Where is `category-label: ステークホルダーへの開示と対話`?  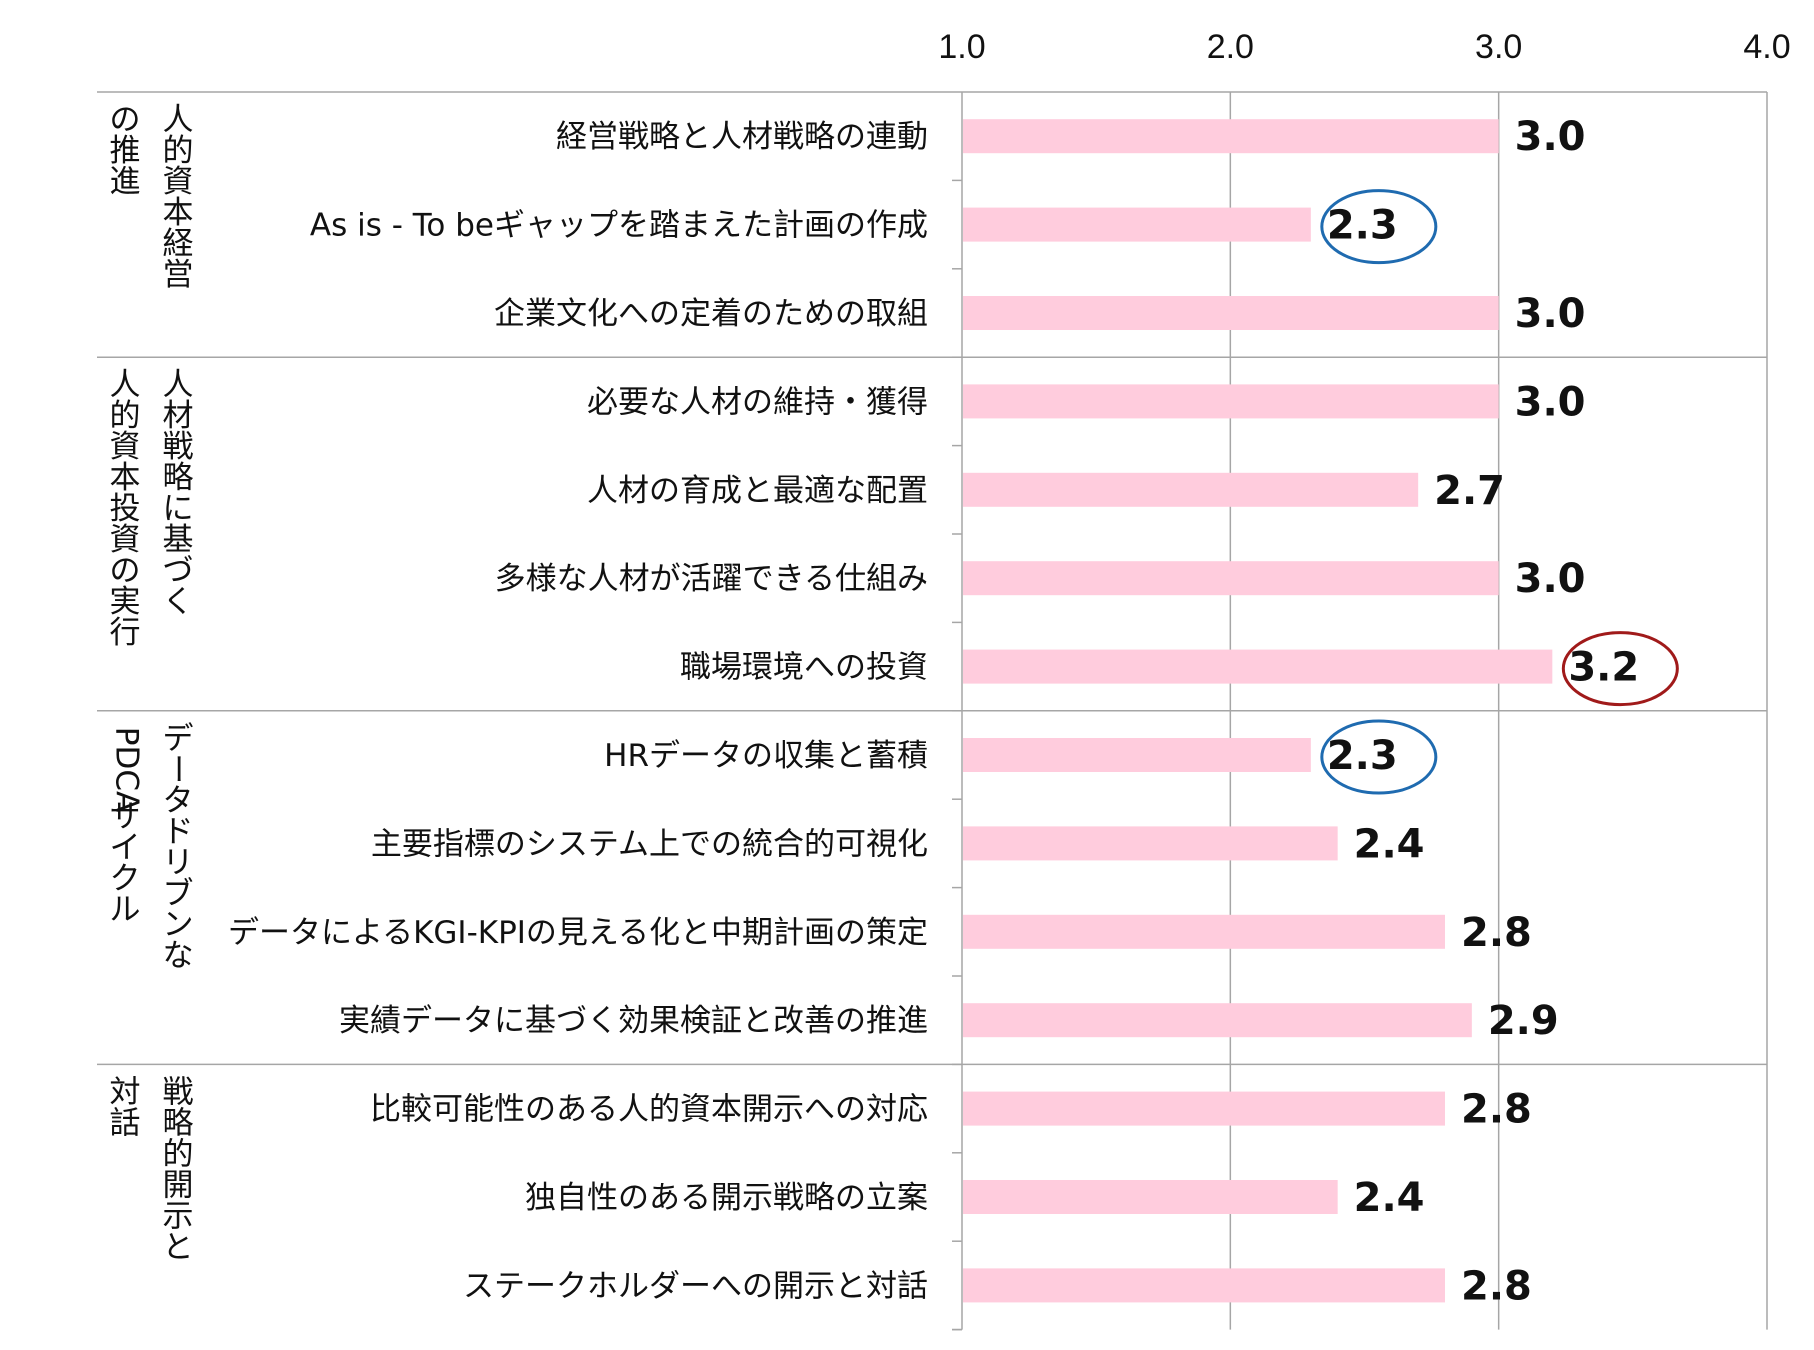 category-label: ステークホルダーへの開示と対話 is located at coordinates (695, 1286).